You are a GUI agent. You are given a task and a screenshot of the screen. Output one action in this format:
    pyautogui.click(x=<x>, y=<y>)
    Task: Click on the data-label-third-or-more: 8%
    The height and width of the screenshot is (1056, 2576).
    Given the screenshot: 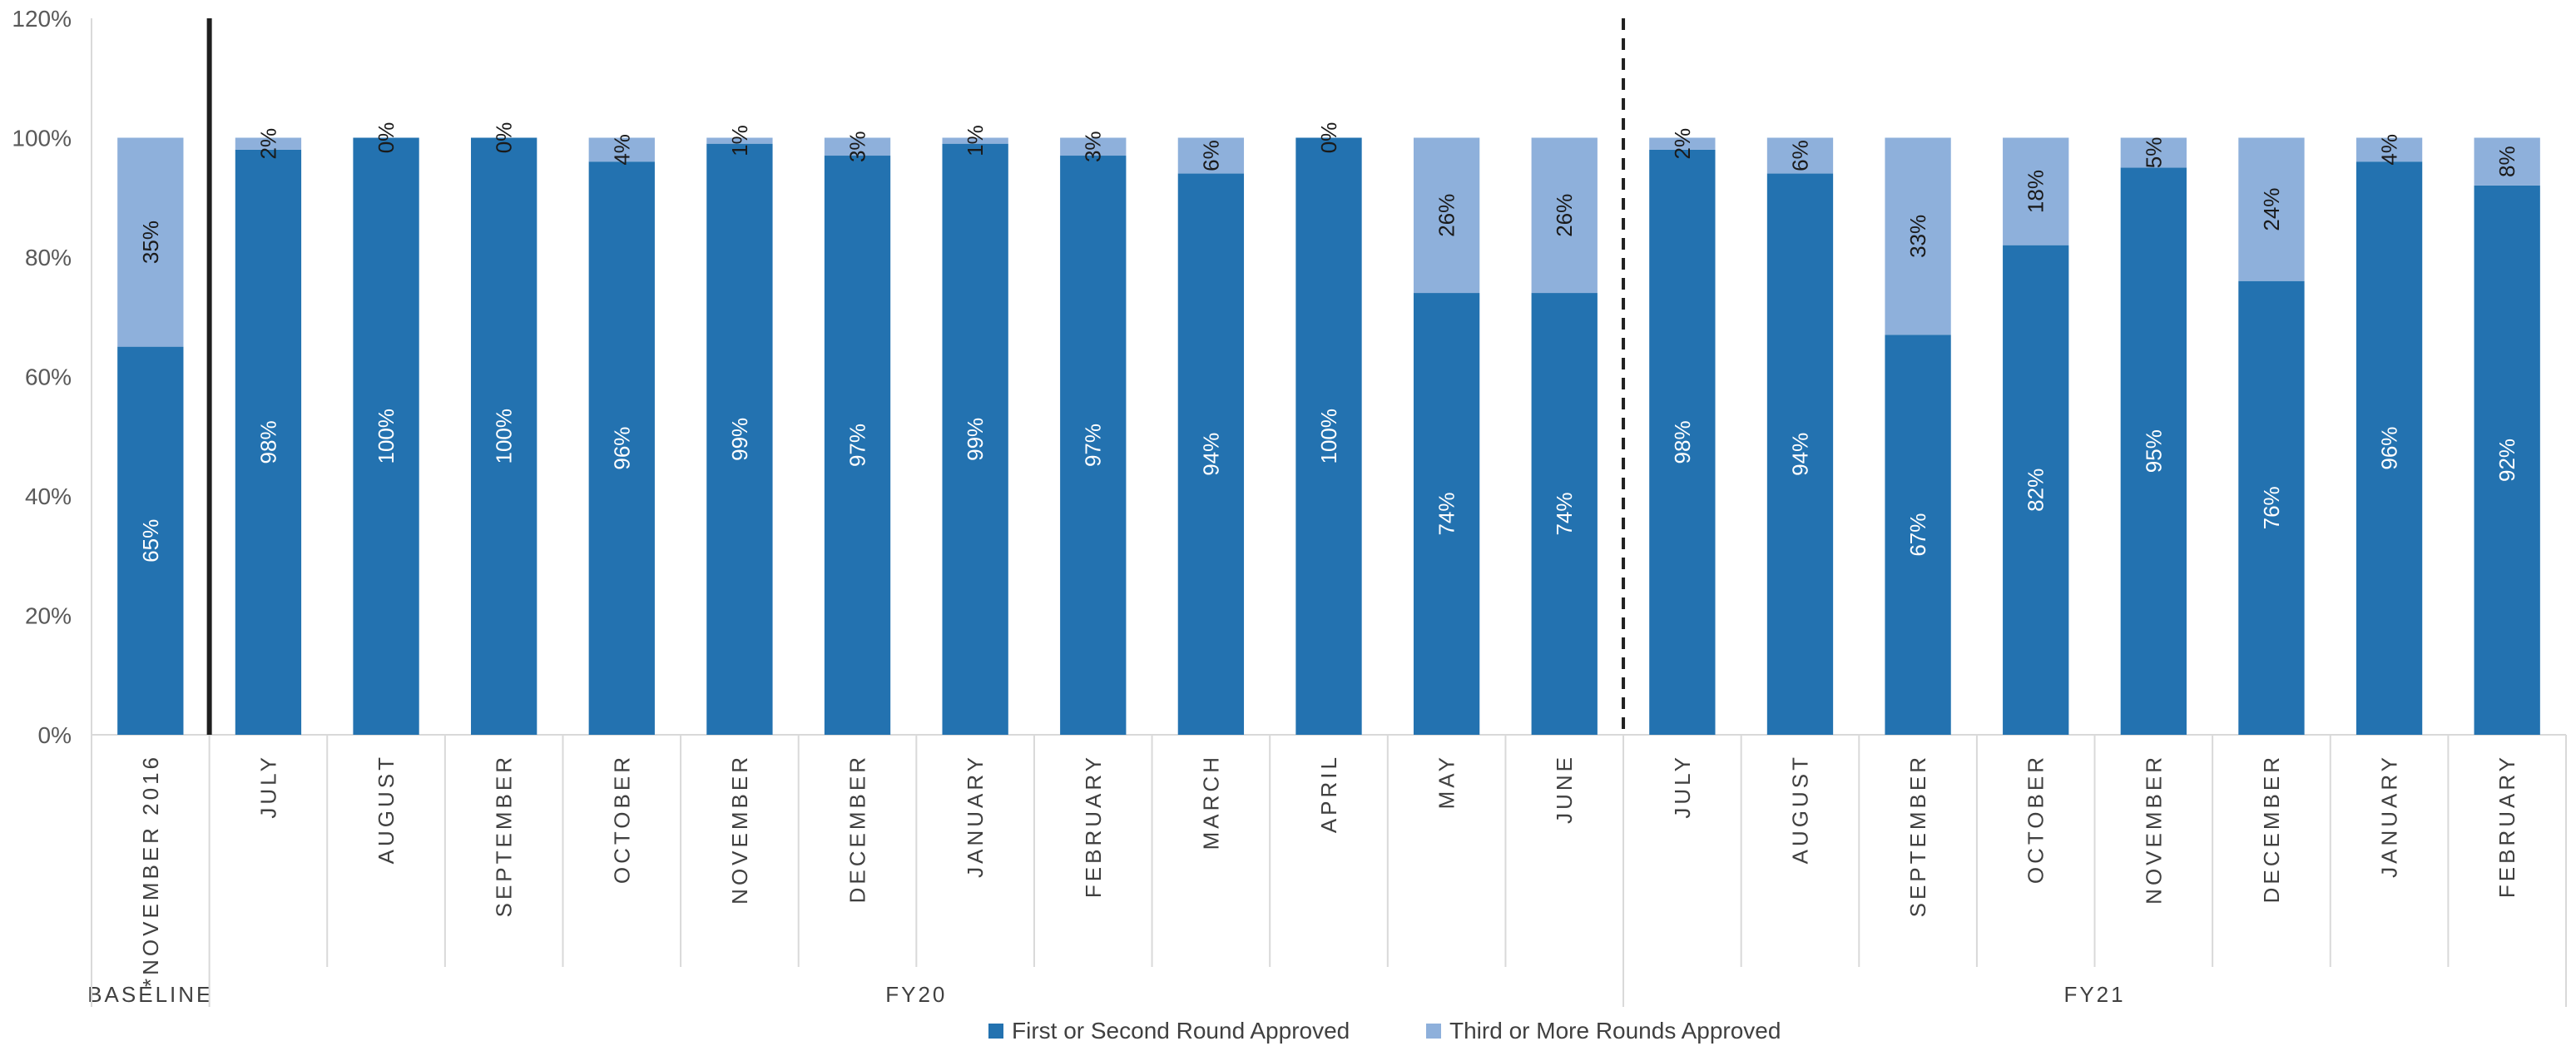 What is the action you would take?
    pyautogui.click(x=2506, y=161)
    